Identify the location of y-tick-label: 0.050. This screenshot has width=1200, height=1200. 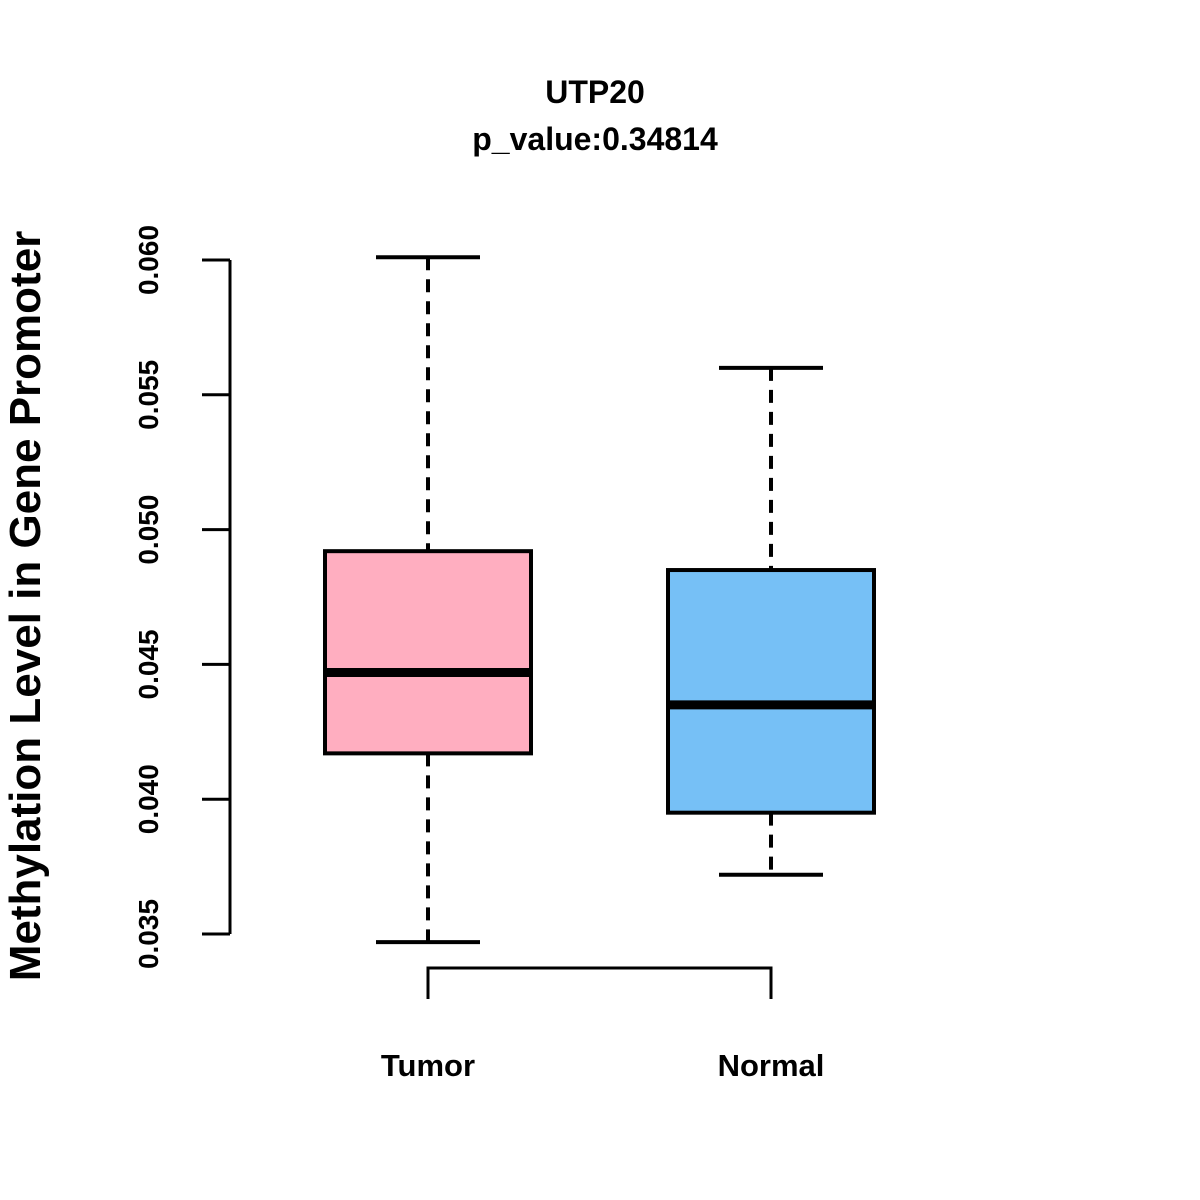
(148, 530).